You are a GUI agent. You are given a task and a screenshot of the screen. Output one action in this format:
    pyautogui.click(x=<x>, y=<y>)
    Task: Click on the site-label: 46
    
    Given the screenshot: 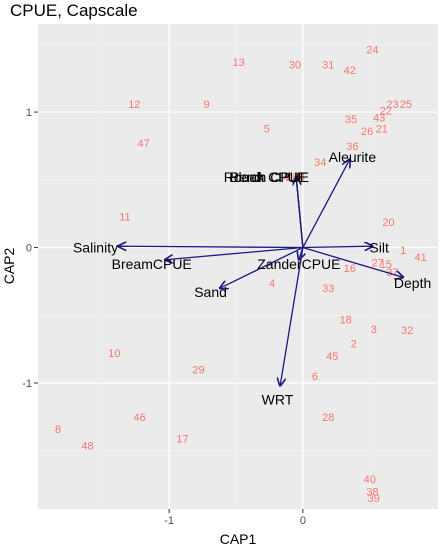 What is the action you would take?
    pyautogui.click(x=140, y=418)
    